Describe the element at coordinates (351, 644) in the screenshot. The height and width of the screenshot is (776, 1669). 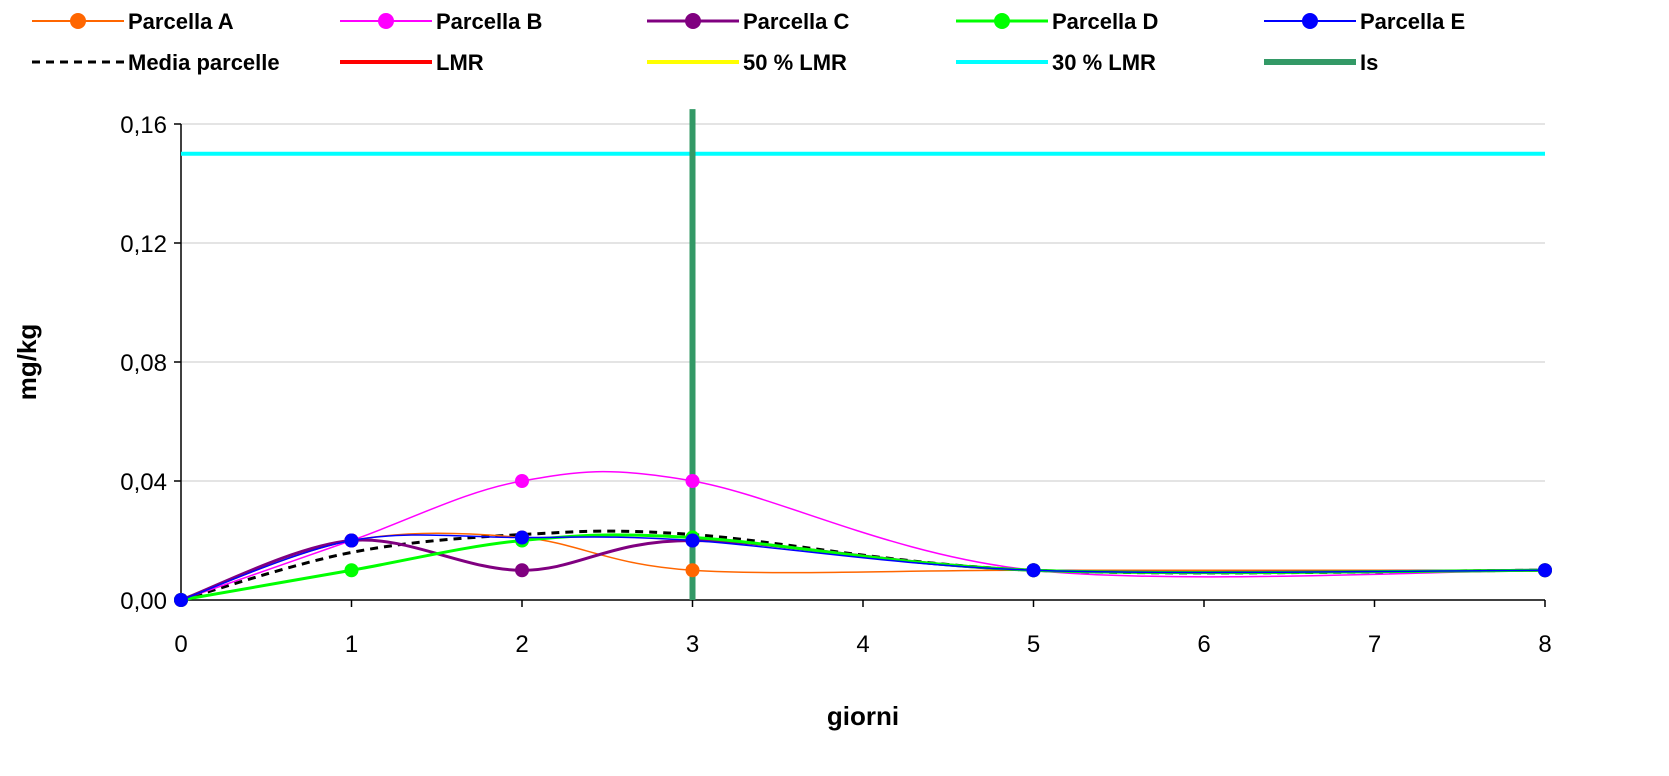
I see `x-tick-label: 1` at that location.